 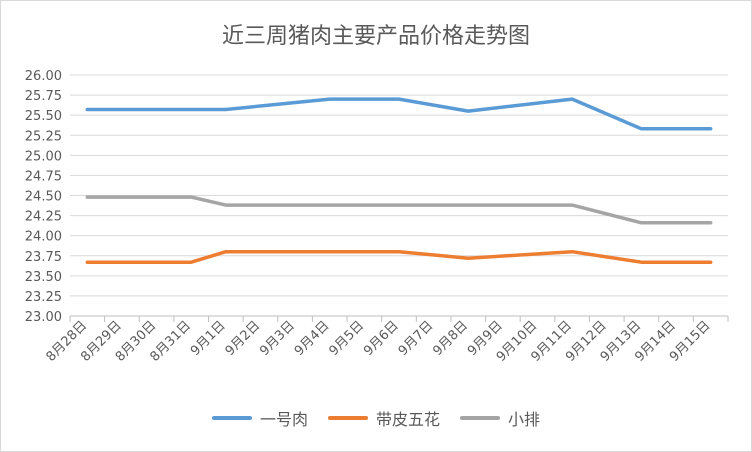 What do you see at coordinates (416, 338) in the screenshot?
I see `x-tick-label: 9月7日` at bounding box center [416, 338].